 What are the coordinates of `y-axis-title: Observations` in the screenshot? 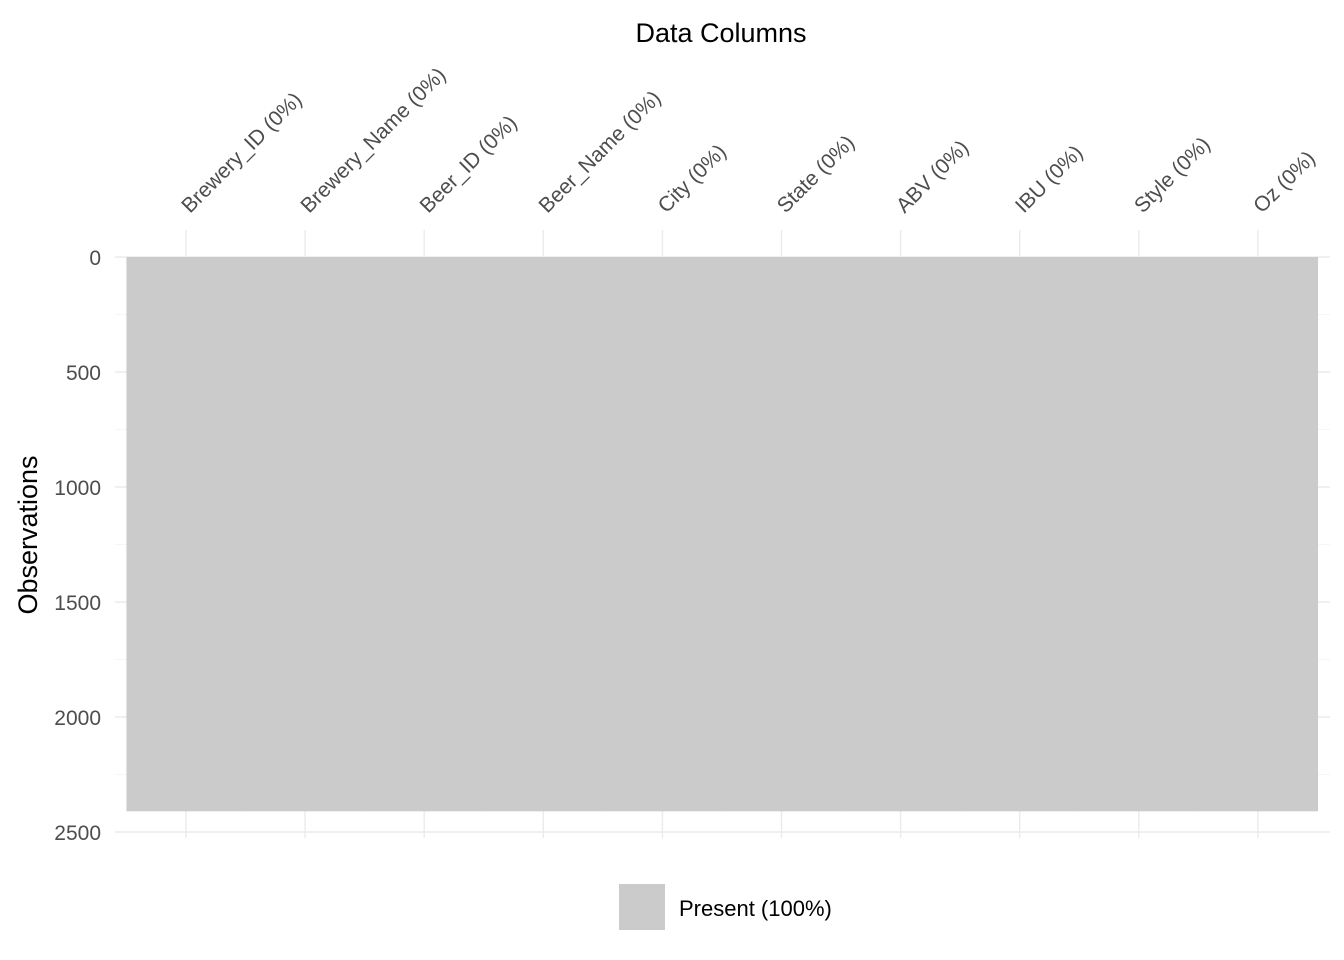 It's located at (28, 534).